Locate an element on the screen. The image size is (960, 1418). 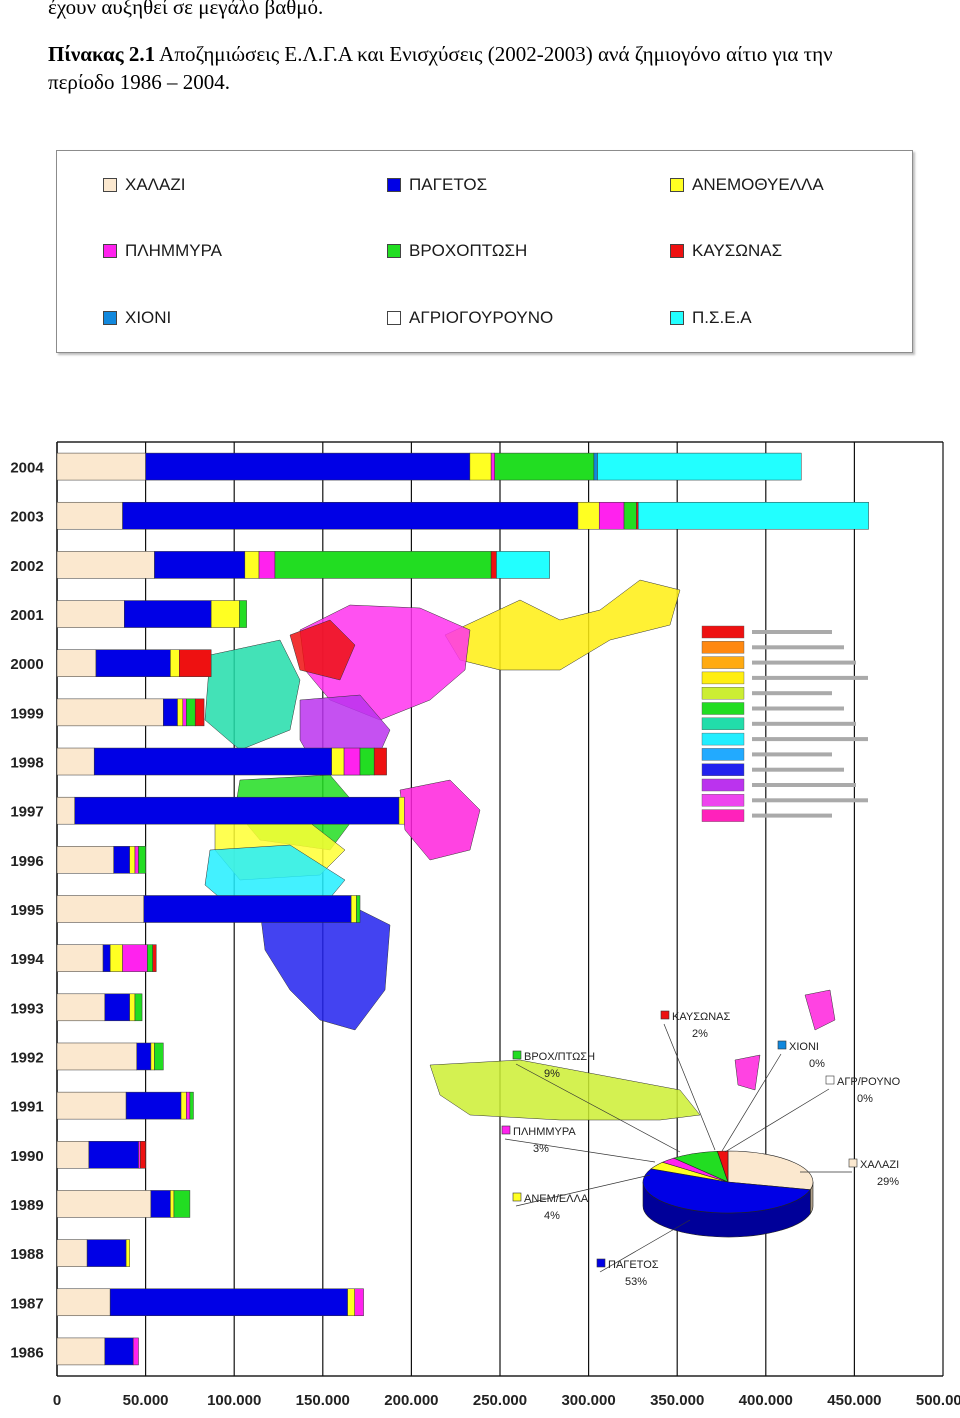
y-tick-label: 1997 is located at coordinates (26, 812).